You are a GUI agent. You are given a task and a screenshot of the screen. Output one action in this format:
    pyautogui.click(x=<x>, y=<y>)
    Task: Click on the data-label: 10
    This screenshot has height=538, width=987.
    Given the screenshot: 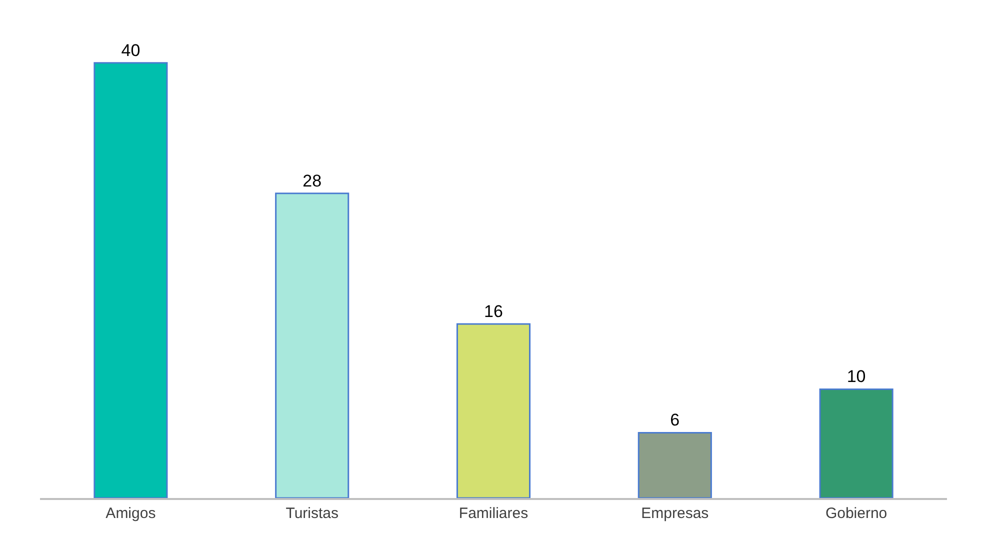 What is the action you would take?
    pyautogui.click(x=856, y=376)
    